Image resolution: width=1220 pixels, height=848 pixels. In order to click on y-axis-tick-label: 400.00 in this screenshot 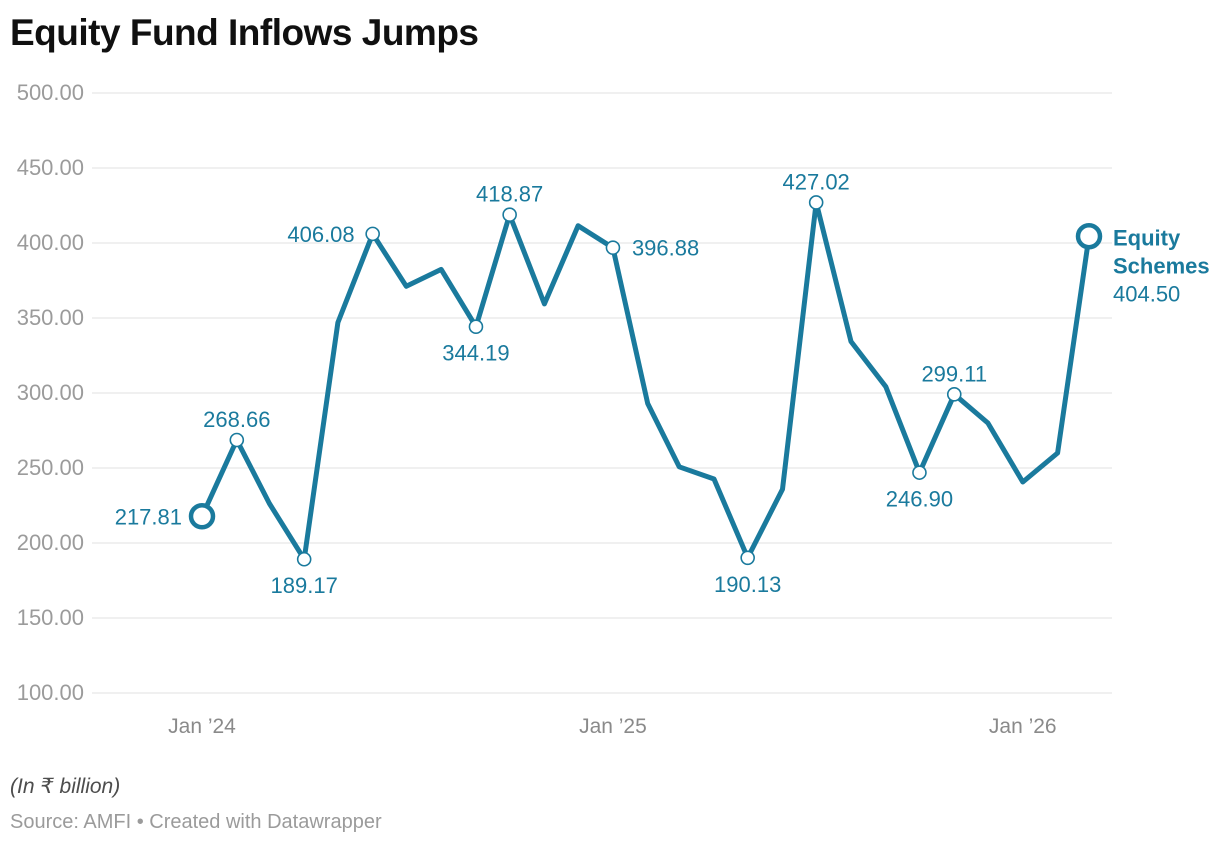, I will do `click(50, 242)`.